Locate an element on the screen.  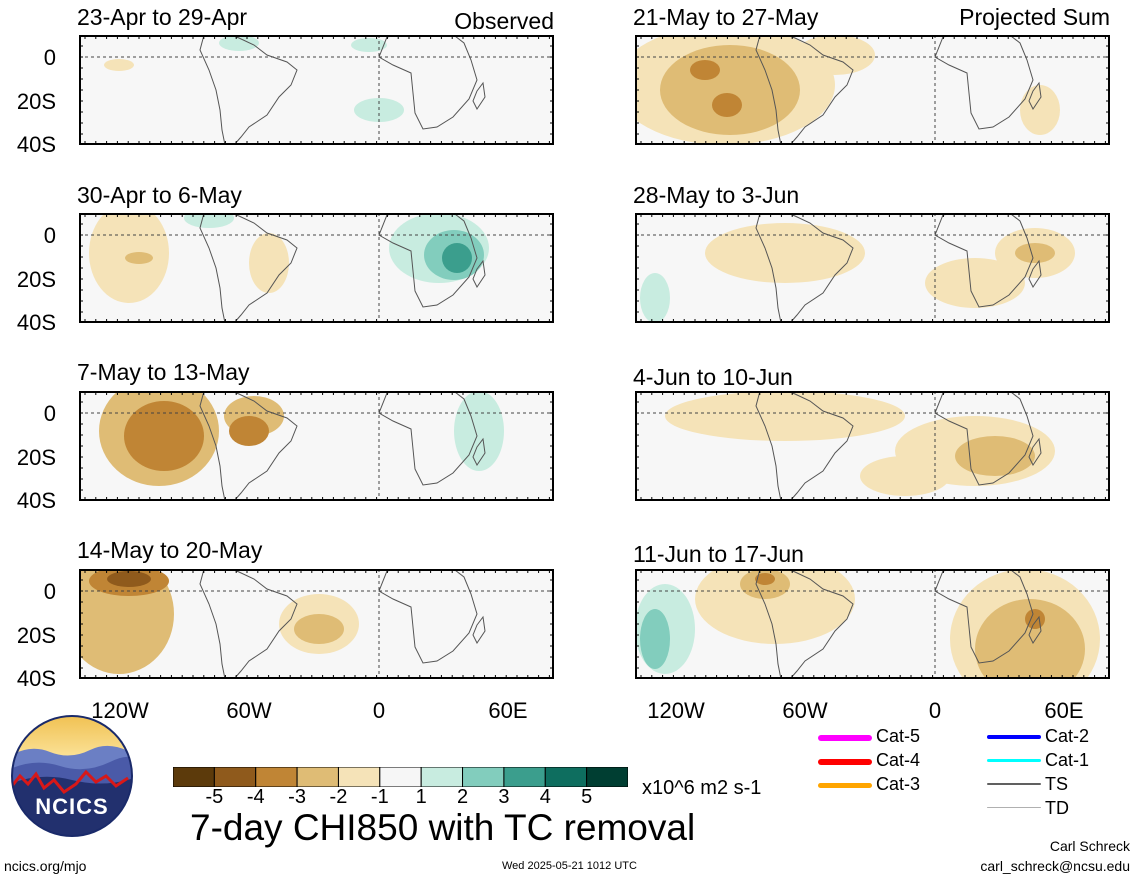
footer-website: ncics.org/mjo is located at coordinates (45, 866).